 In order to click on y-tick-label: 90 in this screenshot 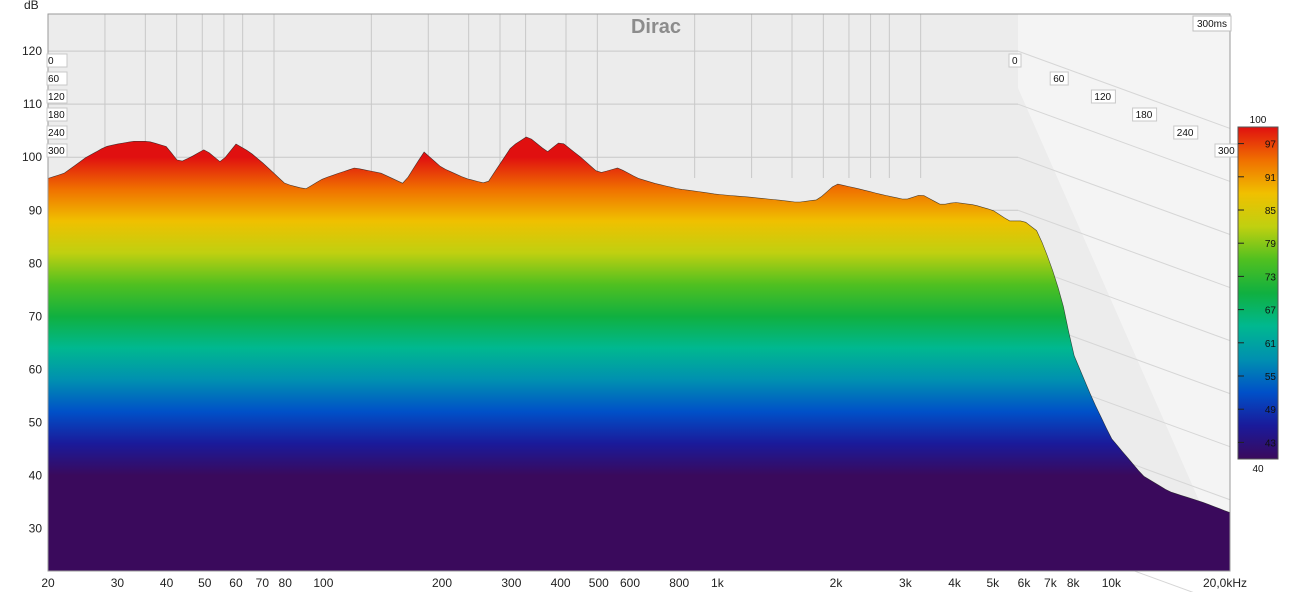, I will do `click(36, 210)`.